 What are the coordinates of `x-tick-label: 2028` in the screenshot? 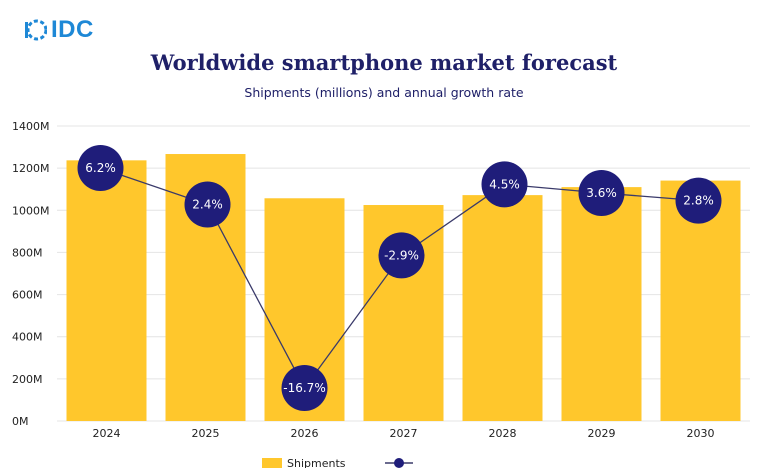 It's located at (503, 433).